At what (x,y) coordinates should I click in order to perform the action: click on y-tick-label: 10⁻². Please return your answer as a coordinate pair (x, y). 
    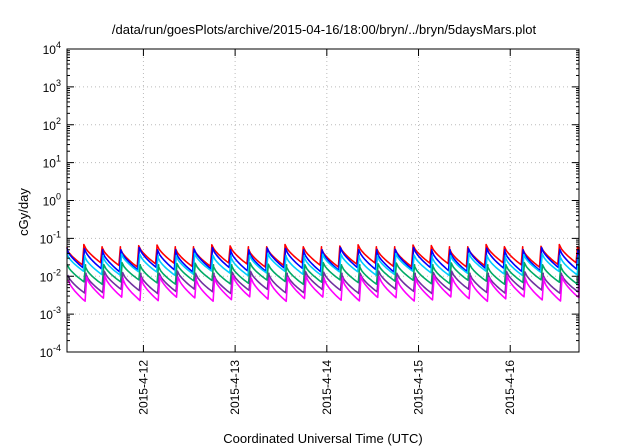
    Looking at the image, I should click on (50, 275).